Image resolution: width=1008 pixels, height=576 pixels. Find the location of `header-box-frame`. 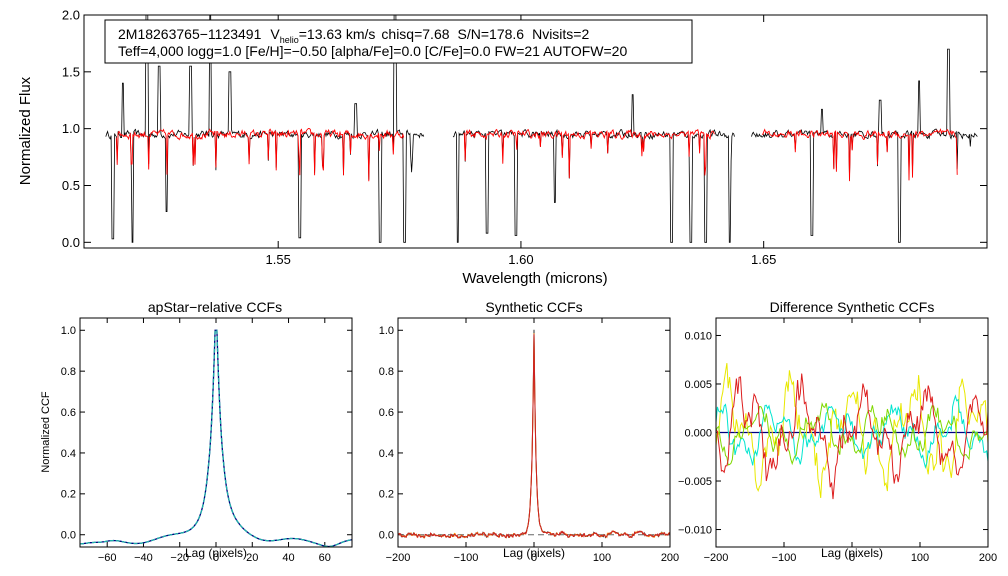

header-box-frame is located at coordinates (398, 41).